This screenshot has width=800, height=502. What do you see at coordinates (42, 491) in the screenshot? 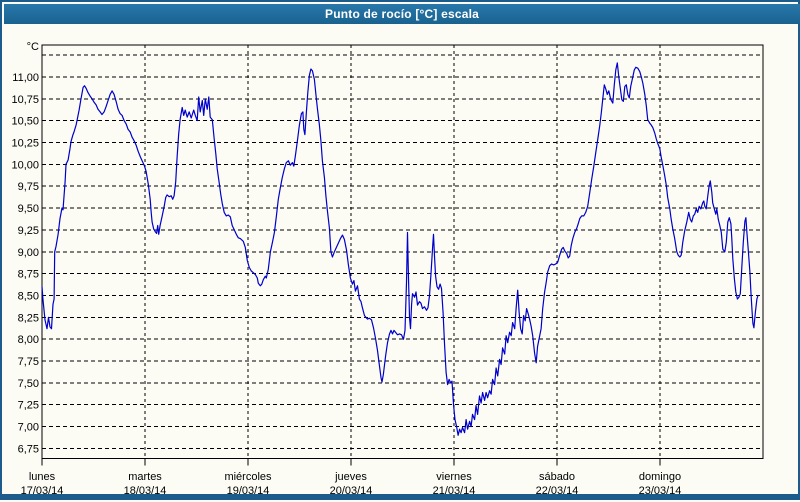
I see `x-axis-date-label: 17/03/14` at bounding box center [42, 491].